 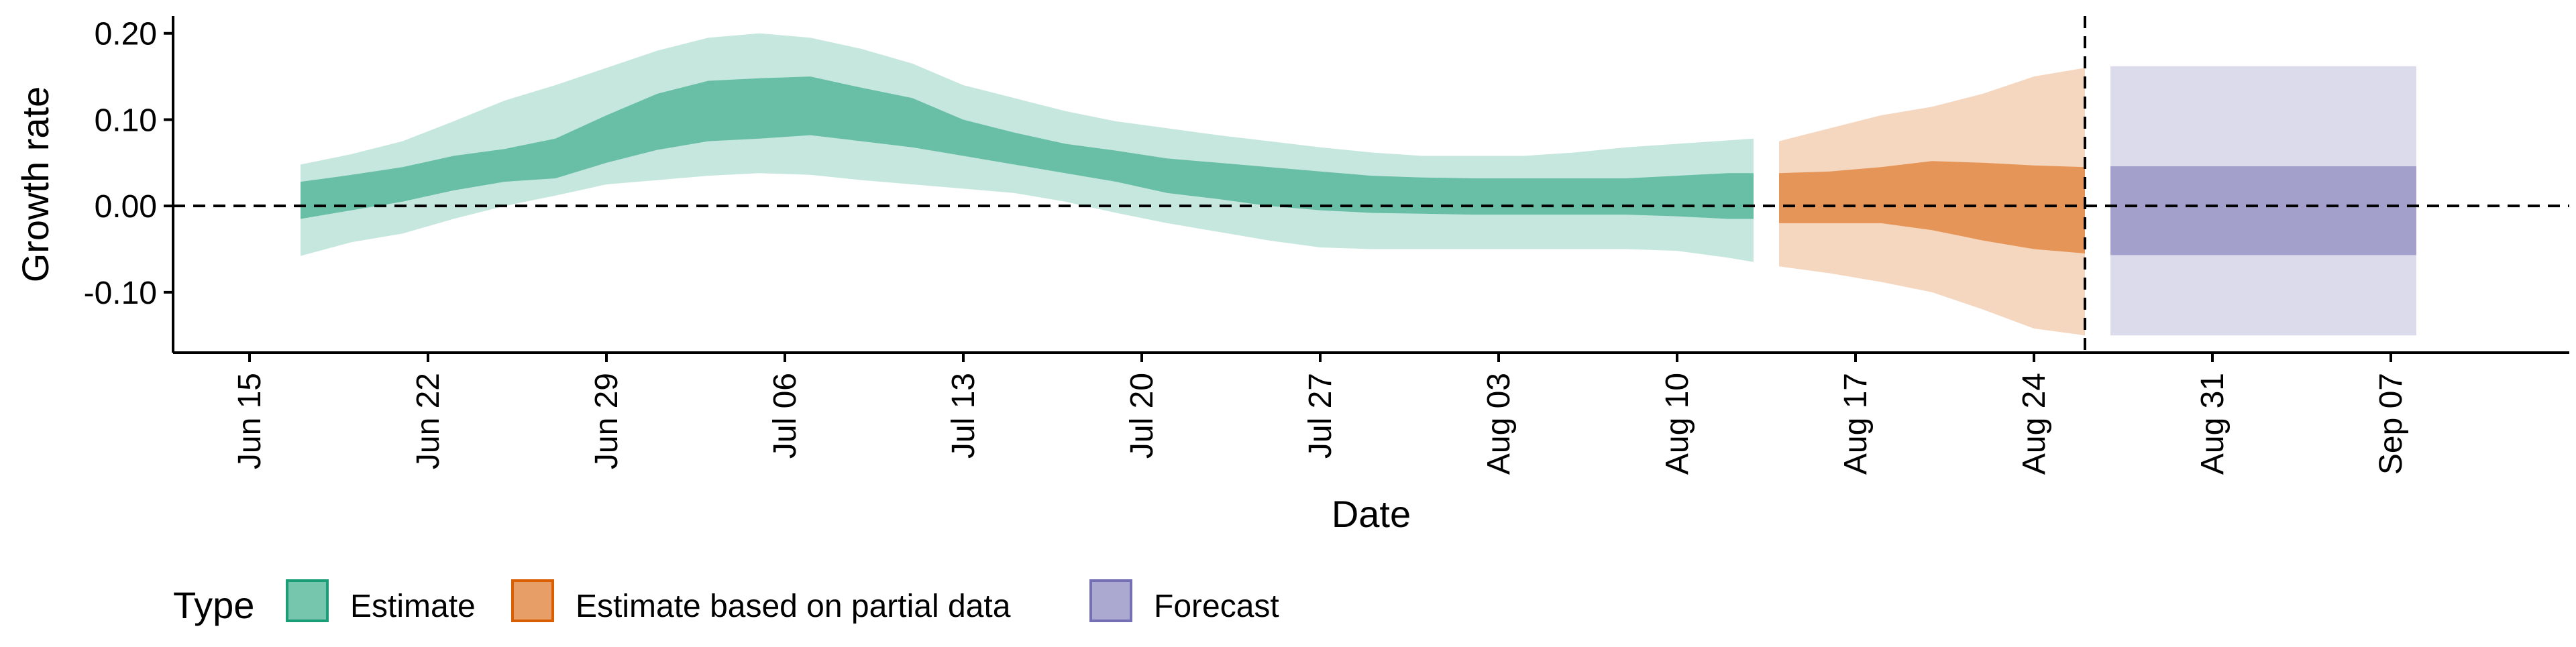 I want to click on x-tick-label: Jun 15, so click(x=250, y=421).